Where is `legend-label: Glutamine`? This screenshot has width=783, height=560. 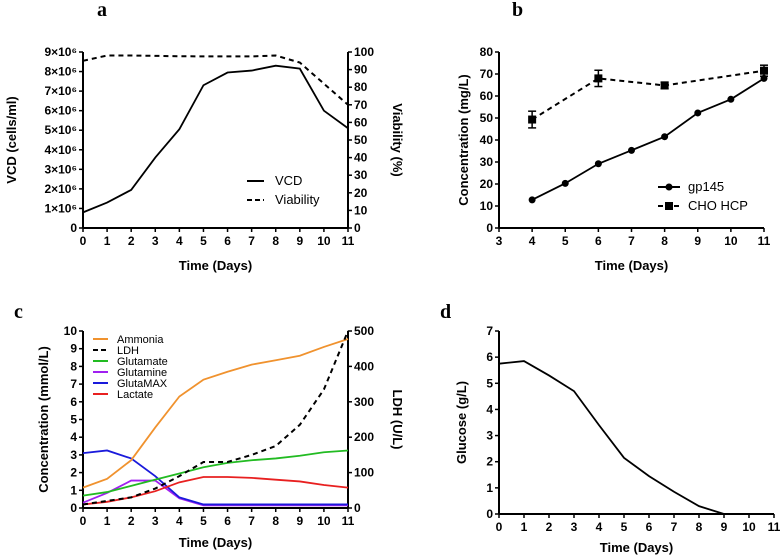 legend-label: Glutamine is located at coordinates (142, 373).